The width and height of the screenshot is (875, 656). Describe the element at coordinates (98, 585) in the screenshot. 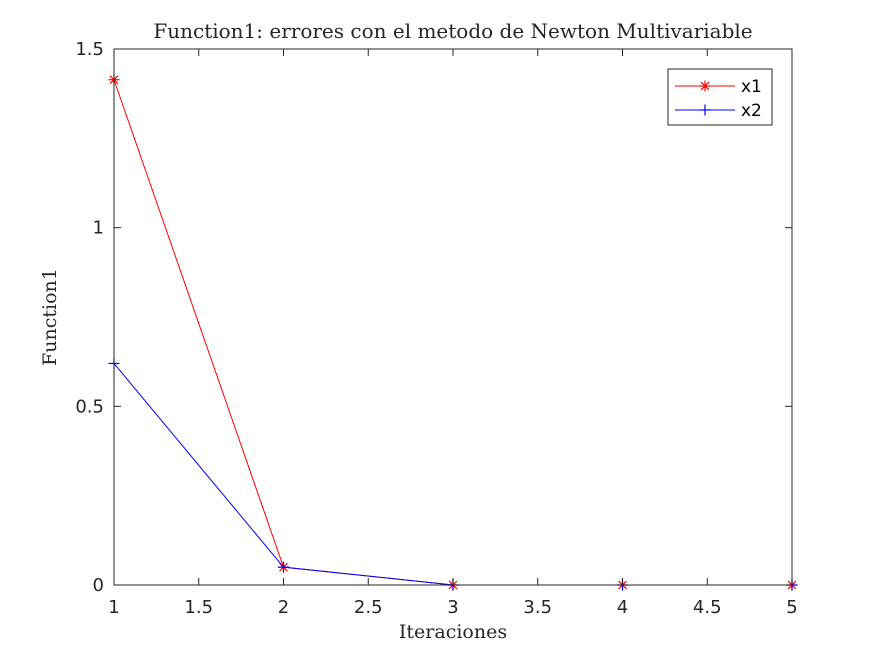

I see `y-tick-label: 0` at that location.